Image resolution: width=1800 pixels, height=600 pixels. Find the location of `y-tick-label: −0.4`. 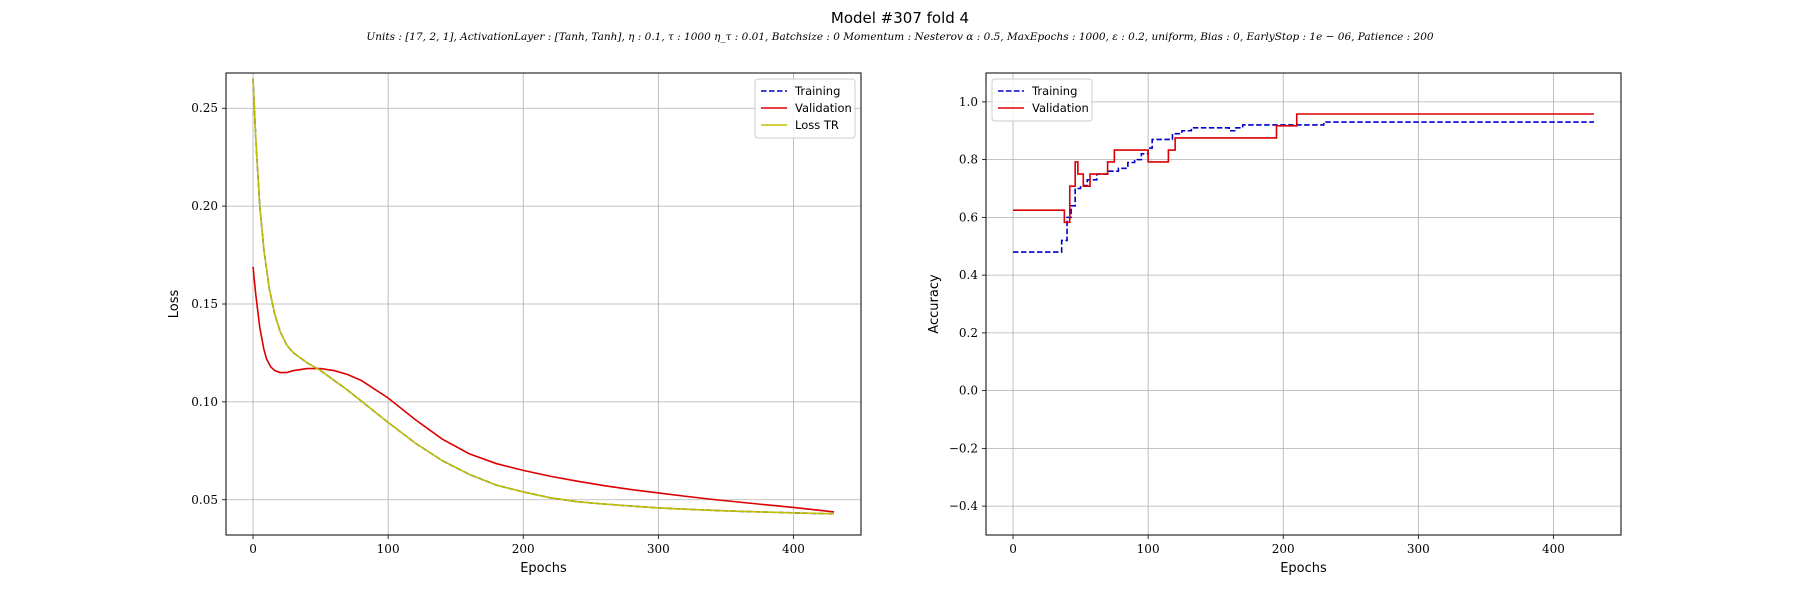

y-tick-label: −0.4 is located at coordinates (964, 506).